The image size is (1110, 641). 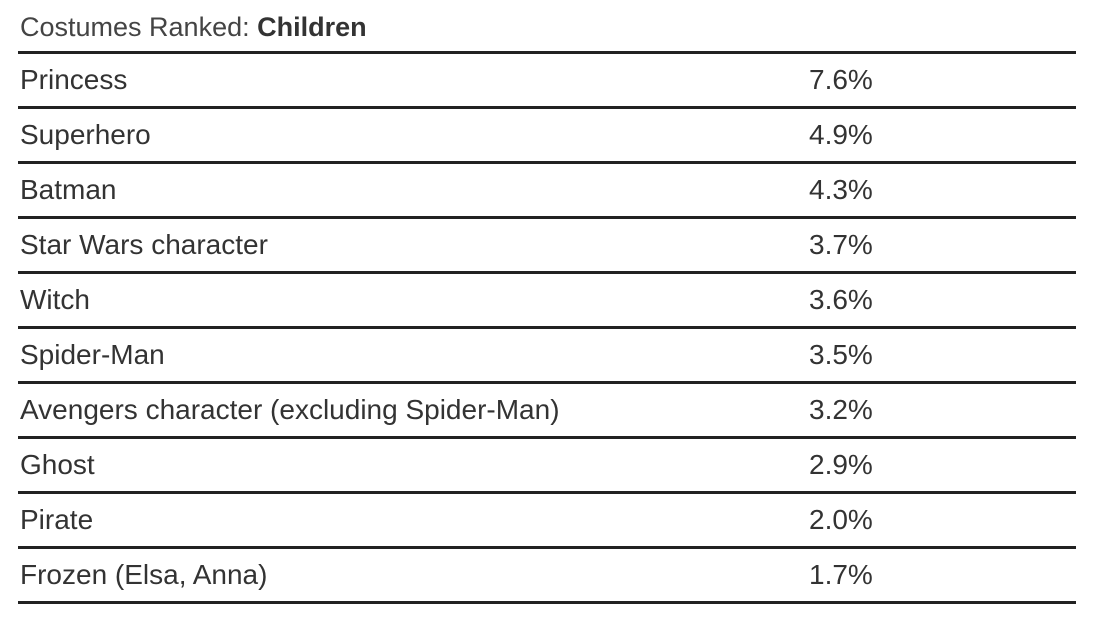 I want to click on row-name: Superhero, so click(x=85, y=134).